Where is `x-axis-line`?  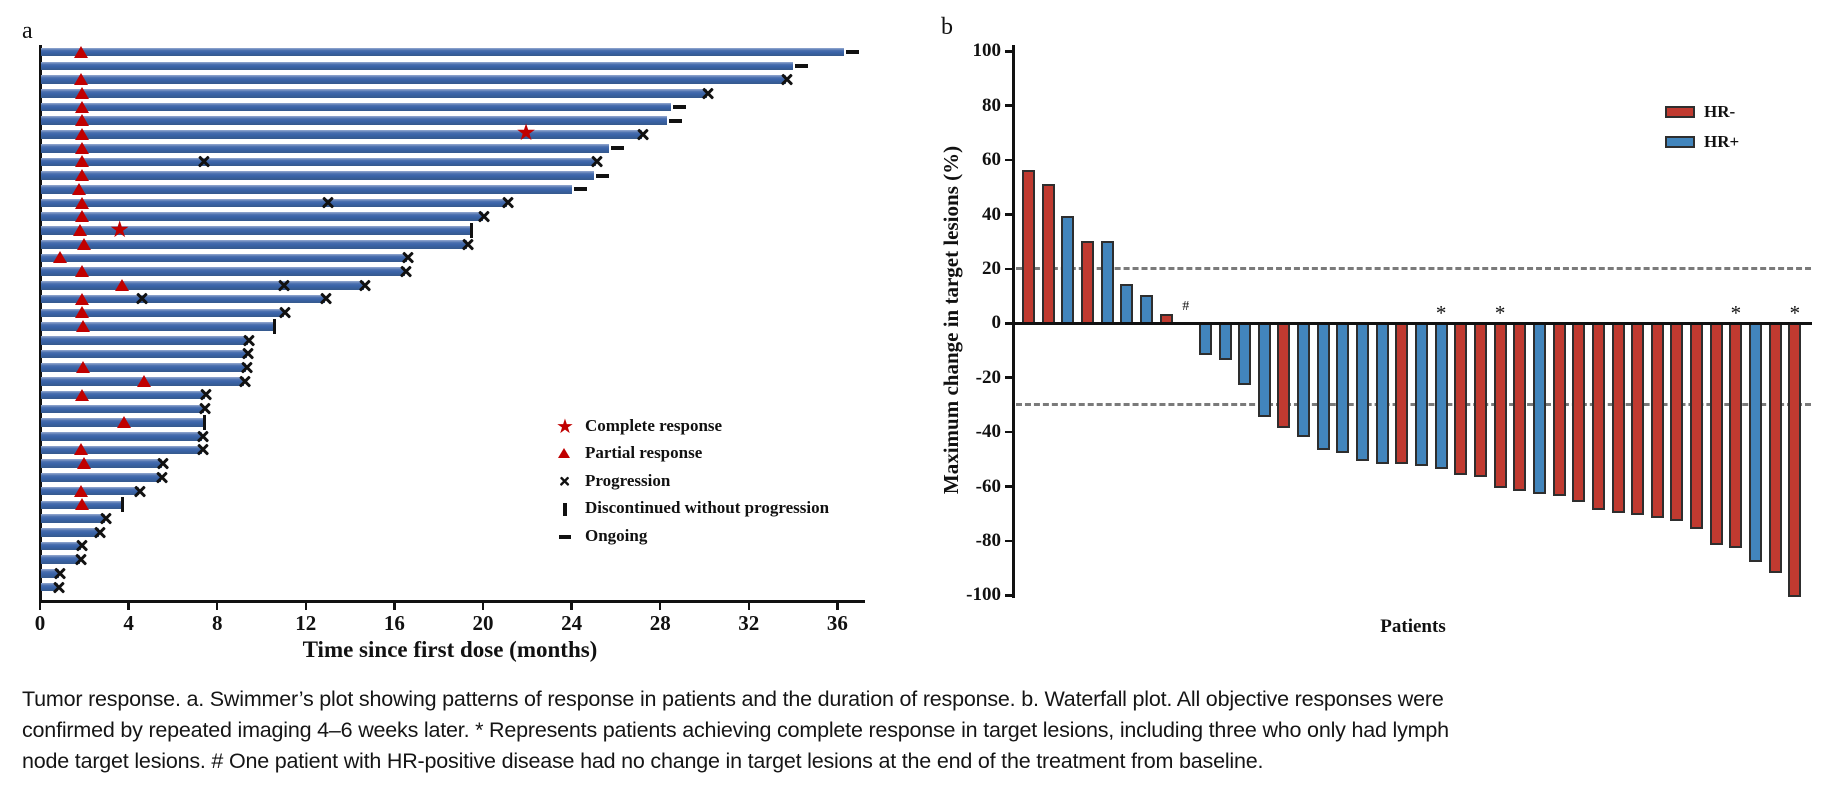 x-axis-line is located at coordinates (451, 601).